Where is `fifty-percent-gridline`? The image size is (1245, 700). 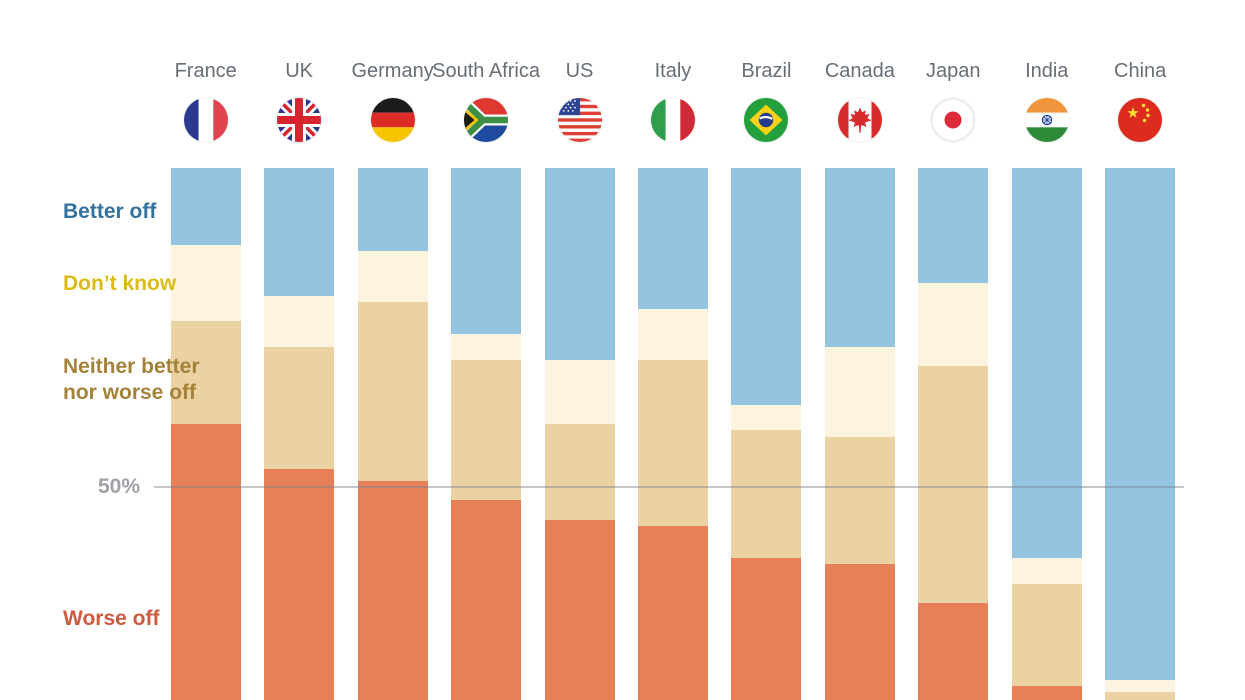 fifty-percent-gridline is located at coordinates (669, 487).